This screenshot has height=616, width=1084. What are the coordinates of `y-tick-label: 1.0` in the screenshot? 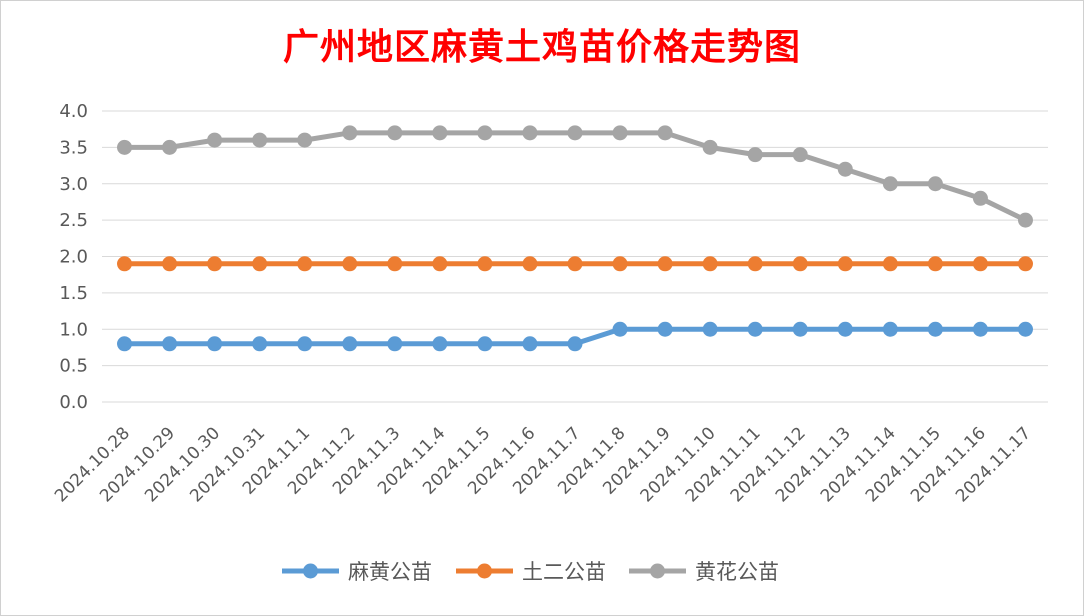 It's located at (73, 329).